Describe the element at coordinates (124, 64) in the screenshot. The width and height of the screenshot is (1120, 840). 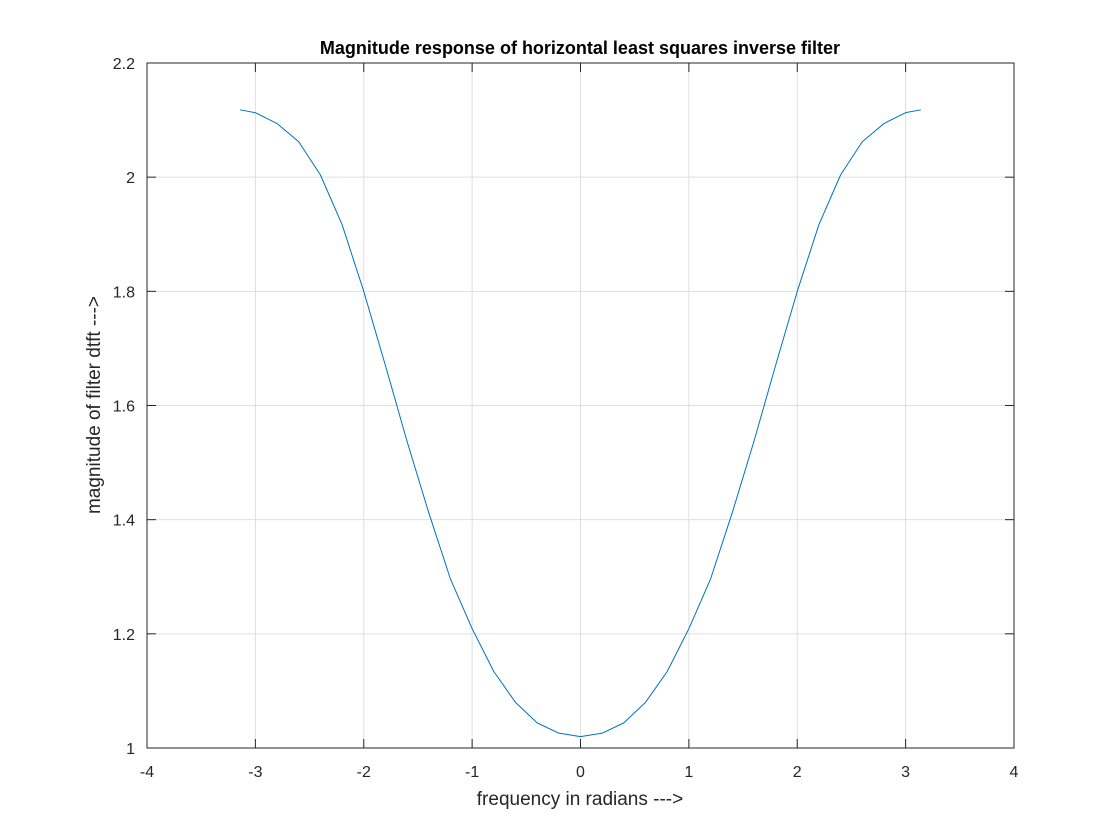
I see `y-tick-label: 2.2` at that location.